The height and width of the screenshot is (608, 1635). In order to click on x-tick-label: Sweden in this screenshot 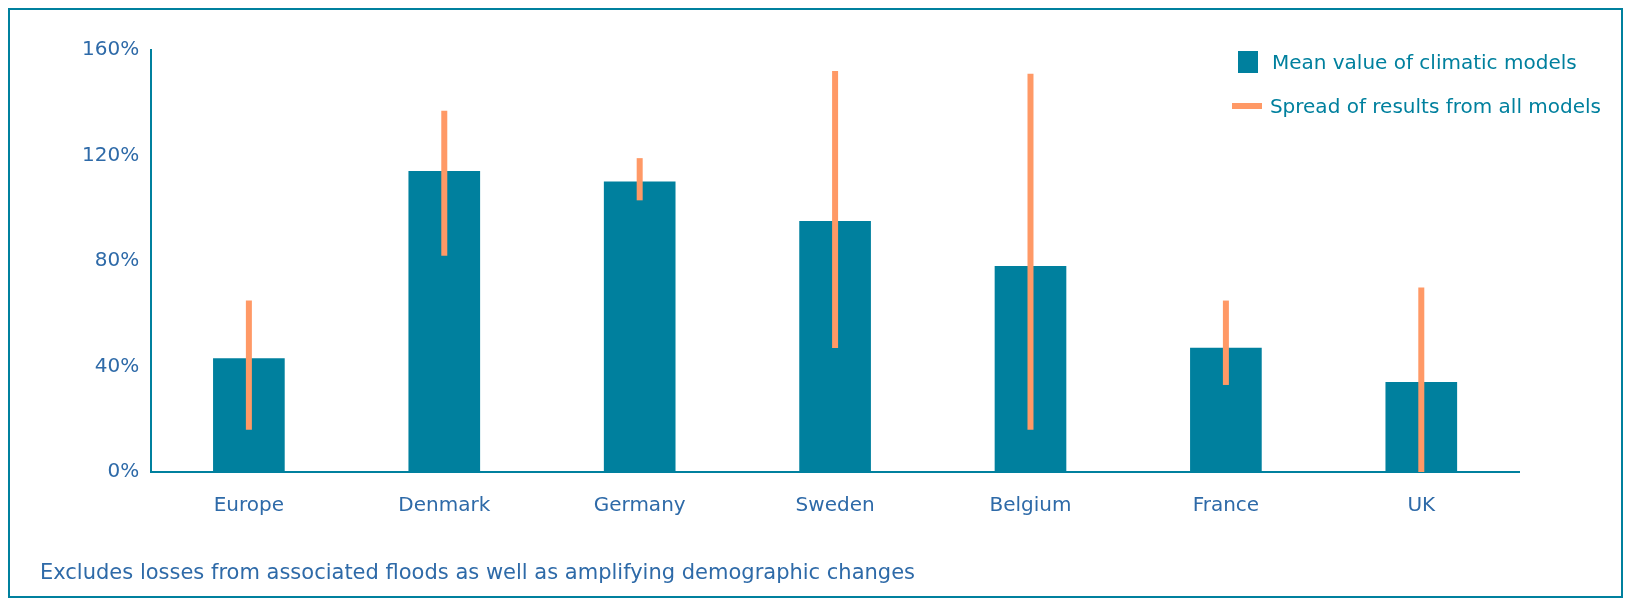, I will do `click(835, 504)`.